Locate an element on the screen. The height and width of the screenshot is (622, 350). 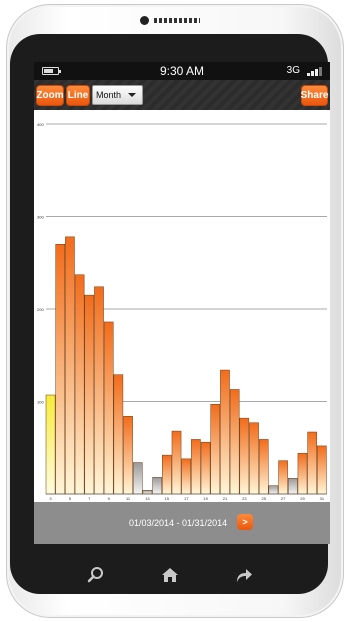
date-range-bar: 01/03/2014 - 01/31/2014 > is located at coordinates (182, 523).